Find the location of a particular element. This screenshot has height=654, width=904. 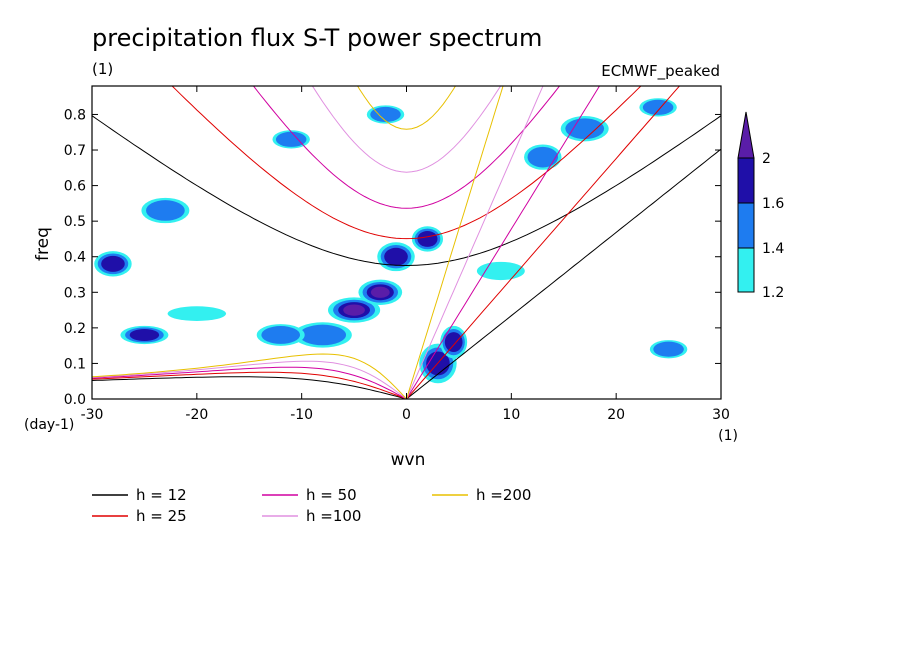

x-tick-label: 20 is located at coordinates (616, 415).